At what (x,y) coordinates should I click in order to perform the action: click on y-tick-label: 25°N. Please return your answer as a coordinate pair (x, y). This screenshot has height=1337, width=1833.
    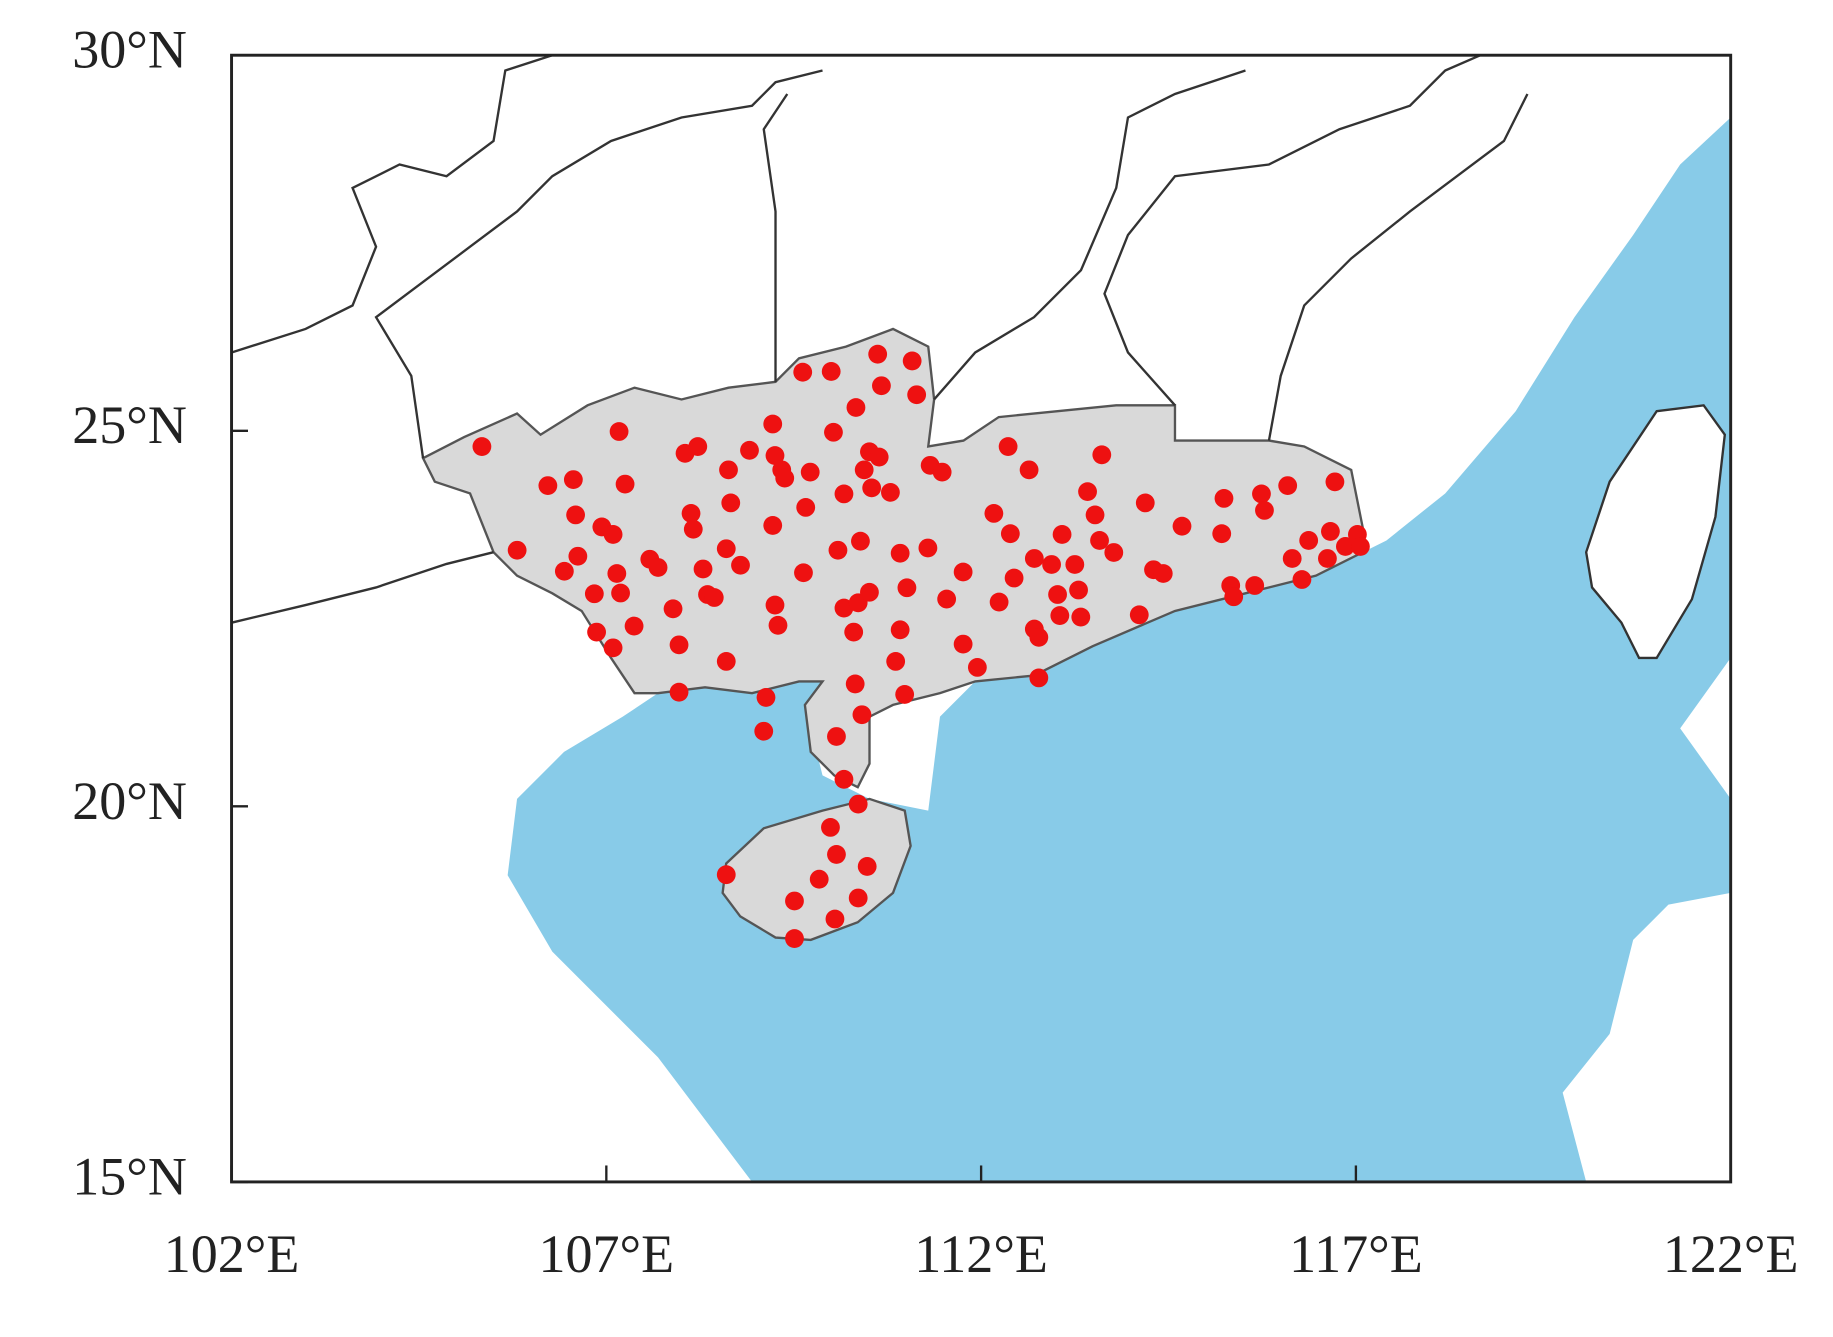
    Looking at the image, I should click on (129, 425).